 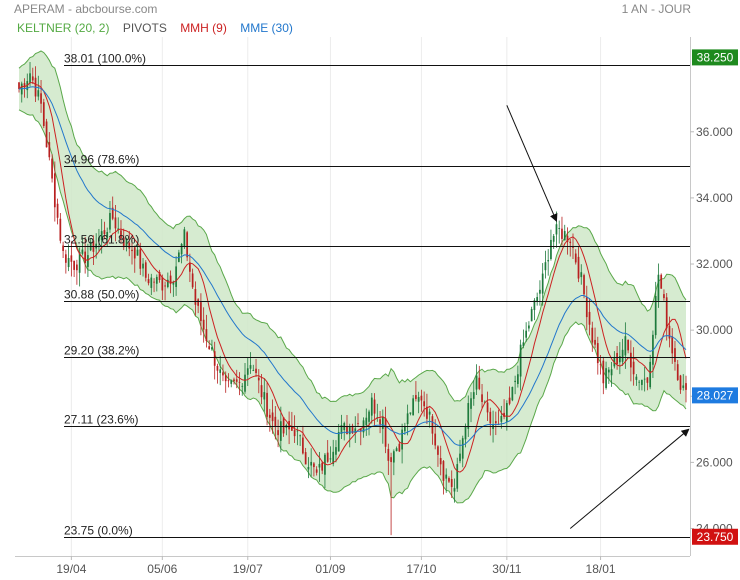 I want to click on x-tick-label: 30/11, so click(x=506, y=569).